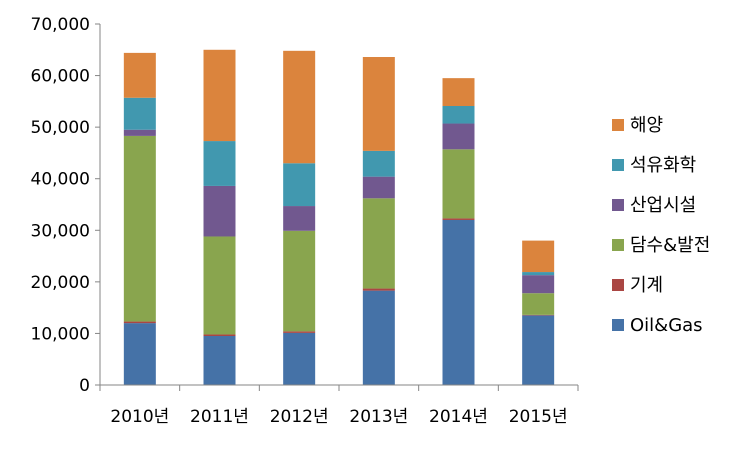 This screenshot has width=750, height=449. What do you see at coordinates (219, 417) in the screenshot?
I see `x-tick-label: 2011년` at bounding box center [219, 417].